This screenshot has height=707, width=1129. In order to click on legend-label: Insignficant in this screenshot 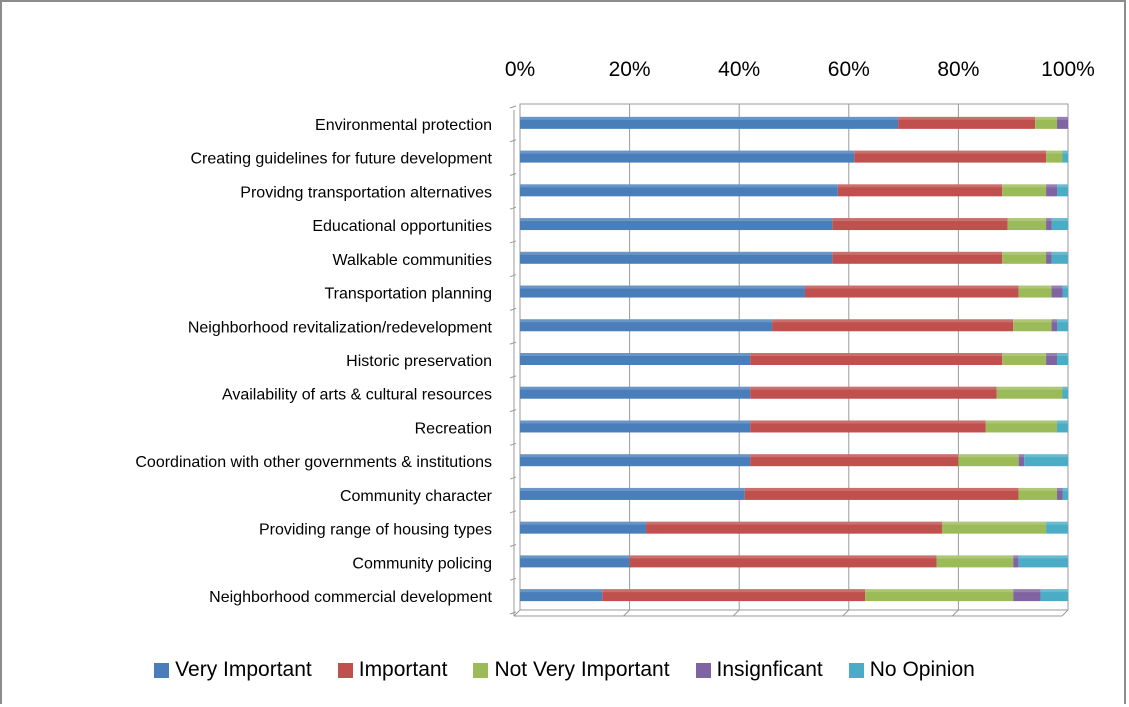, I will do `click(769, 669)`.